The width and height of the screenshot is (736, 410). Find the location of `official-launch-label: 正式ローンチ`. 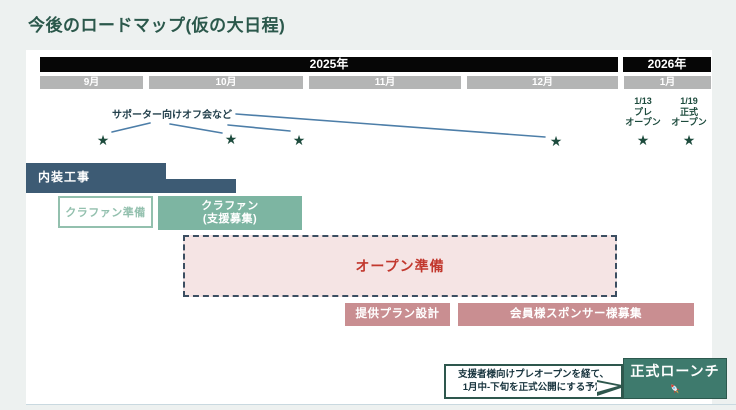

official-launch-label: 正式ローンチ is located at coordinates (675, 371).